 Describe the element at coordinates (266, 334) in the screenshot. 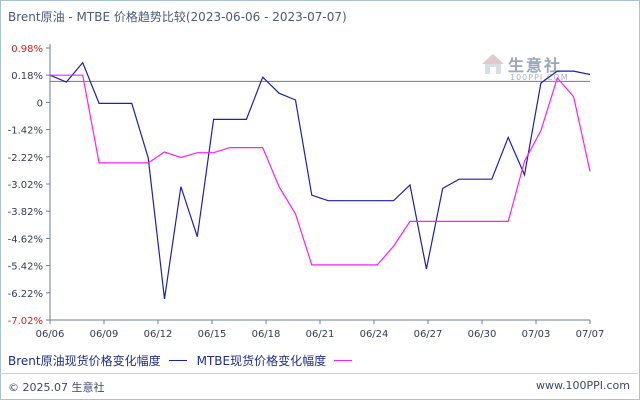

I see `x-tick-label: 06/18` at that location.